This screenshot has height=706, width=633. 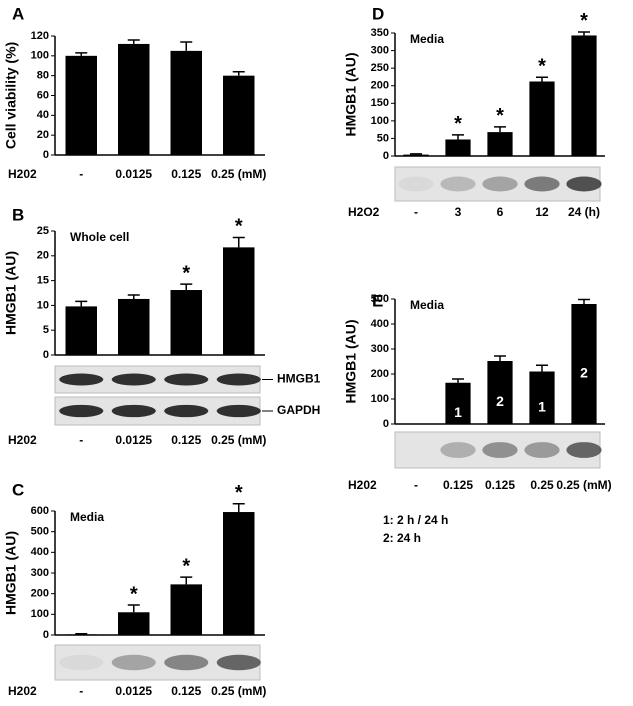 What do you see at coordinates (584, 212) in the screenshot?
I see `x-tick-label: 24 (h)` at bounding box center [584, 212].